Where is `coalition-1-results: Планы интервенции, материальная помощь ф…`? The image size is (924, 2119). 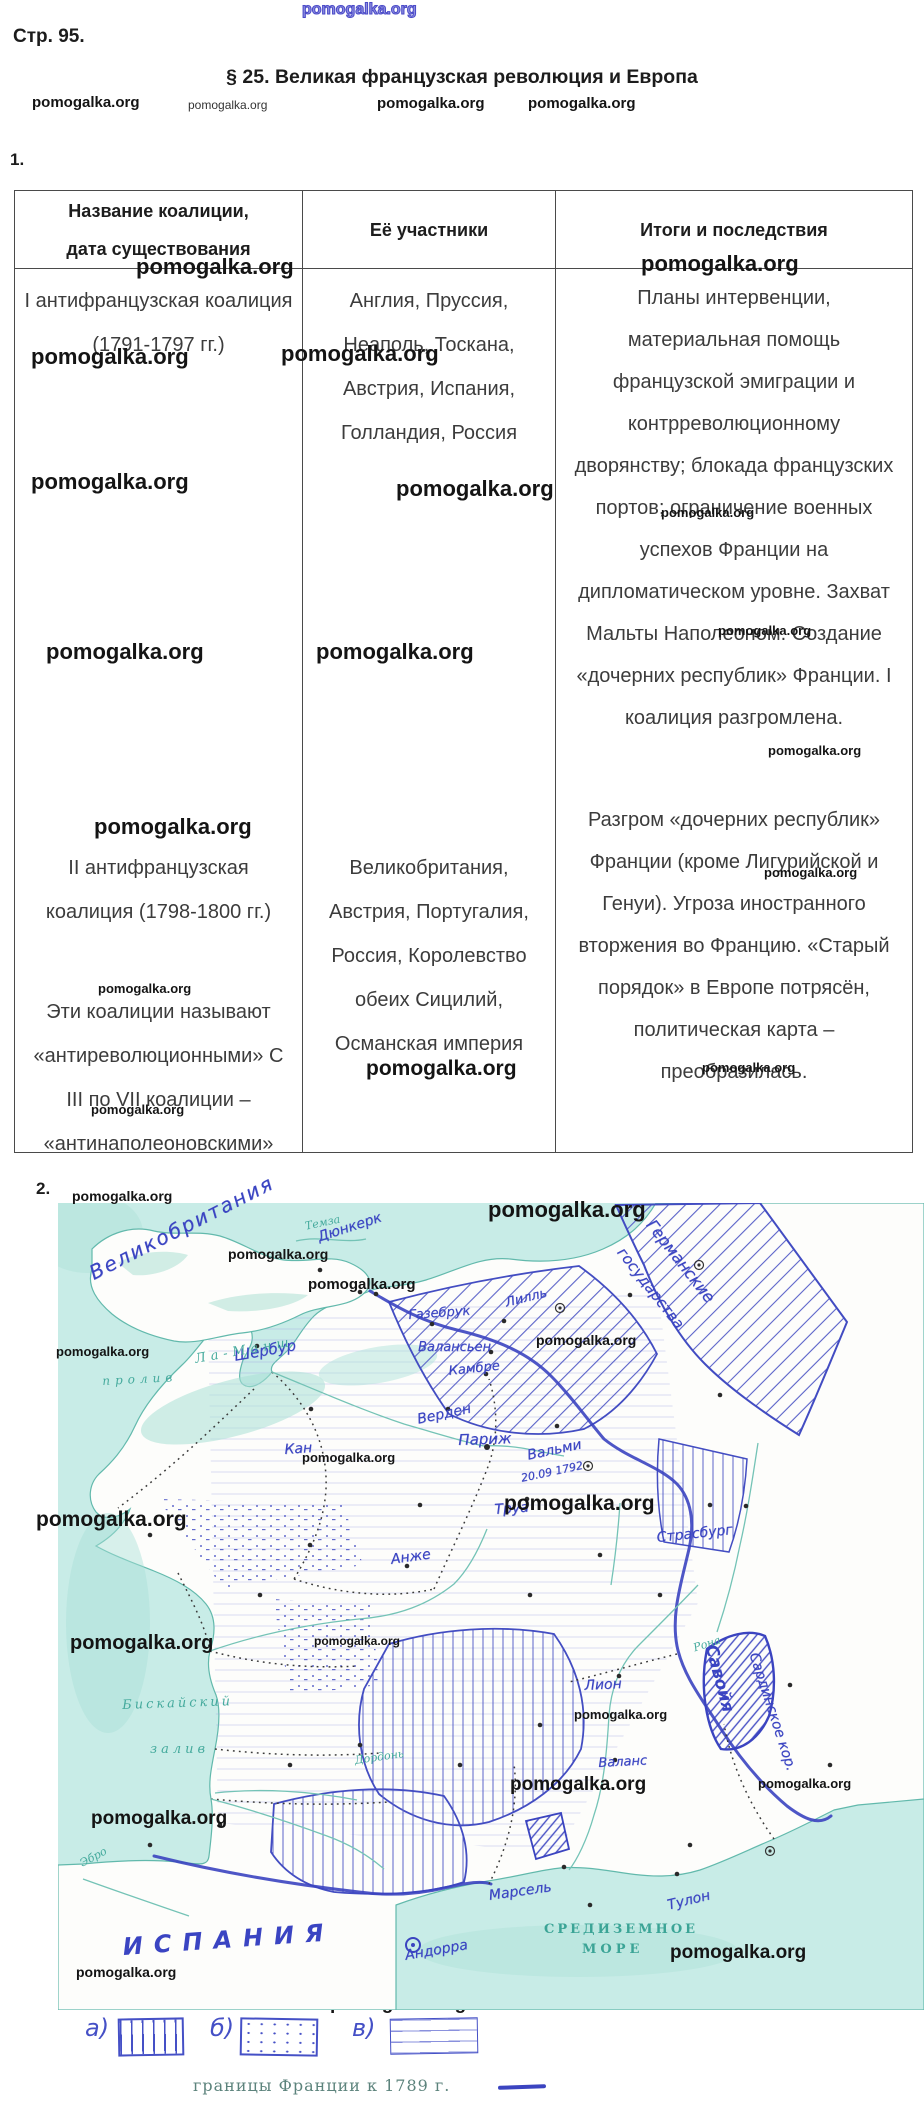 coalition-1-results: Планы интервенции, материальная помощь ф… is located at coordinates (734, 508).